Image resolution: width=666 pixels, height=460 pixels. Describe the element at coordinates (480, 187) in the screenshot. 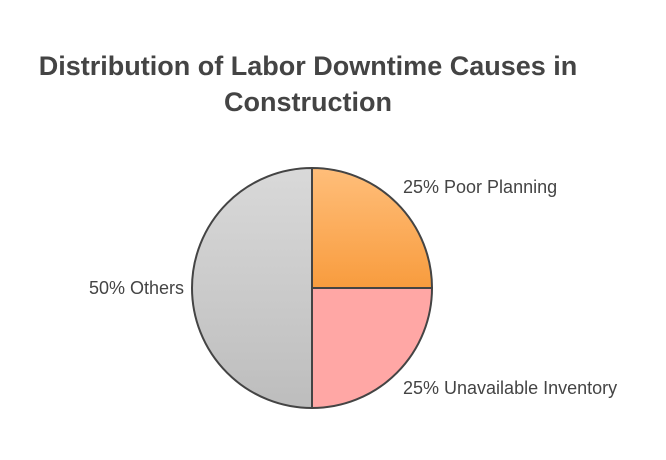

I see `slice-label: 25% Poor Planning` at that location.